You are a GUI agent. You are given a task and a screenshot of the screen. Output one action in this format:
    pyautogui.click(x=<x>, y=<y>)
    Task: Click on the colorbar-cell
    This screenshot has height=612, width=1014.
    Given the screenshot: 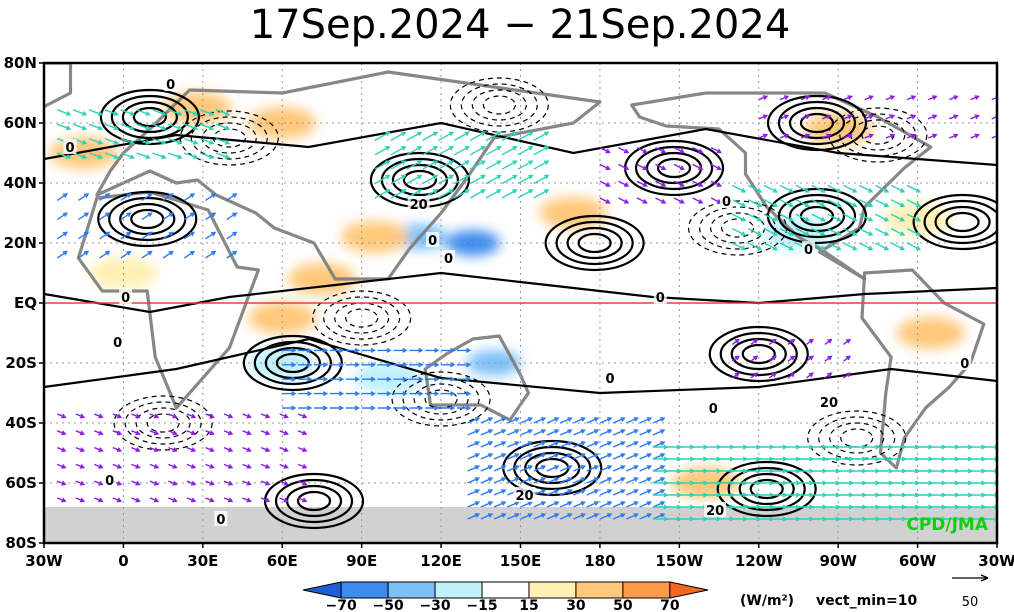 What is the action you would take?
    pyautogui.click(x=646, y=590)
    